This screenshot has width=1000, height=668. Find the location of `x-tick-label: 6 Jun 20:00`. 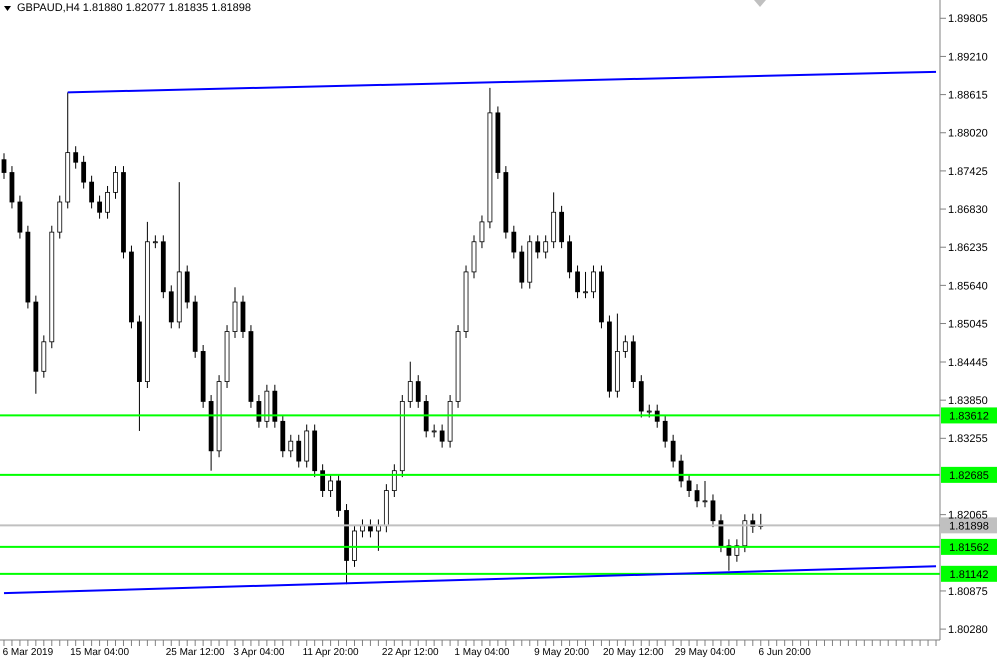

x-tick-label: 6 Jun 20:00 is located at coordinates (785, 652).